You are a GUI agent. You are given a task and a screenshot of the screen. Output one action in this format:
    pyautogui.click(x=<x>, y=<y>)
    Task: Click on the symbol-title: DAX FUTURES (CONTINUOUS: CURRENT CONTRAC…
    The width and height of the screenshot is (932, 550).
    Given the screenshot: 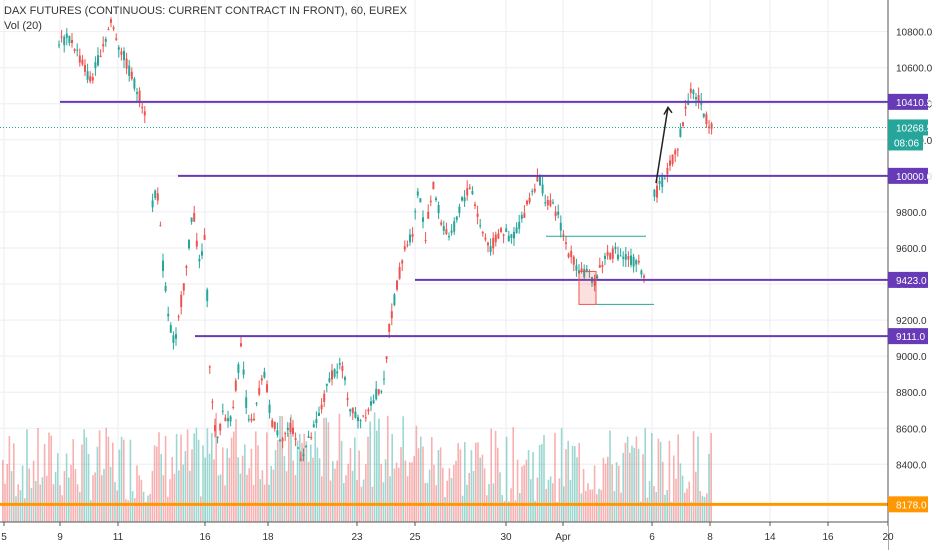 What is the action you would take?
    pyautogui.click(x=205, y=11)
    